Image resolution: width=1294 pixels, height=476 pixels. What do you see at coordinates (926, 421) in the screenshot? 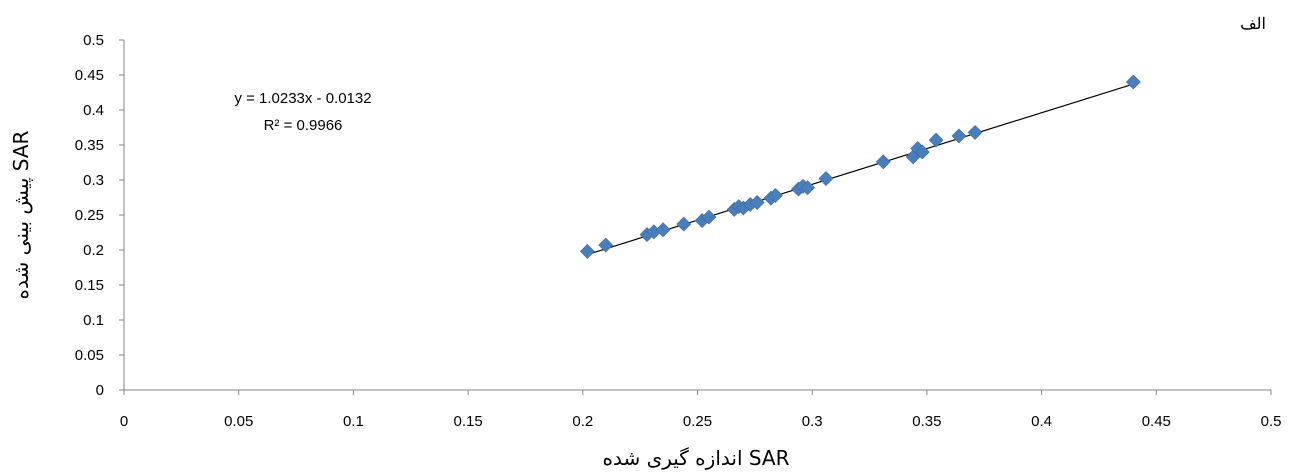
I see `x-tick-label: 0.35` at bounding box center [926, 421].